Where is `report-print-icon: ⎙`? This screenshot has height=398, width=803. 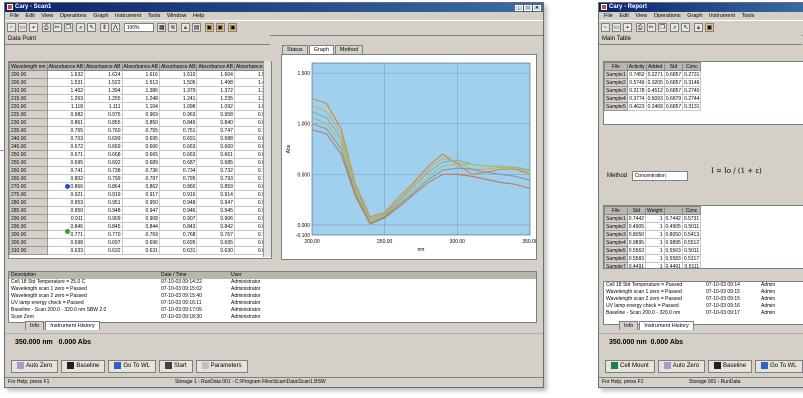
report-print-icon: ⎙ is located at coordinates (640, 27).